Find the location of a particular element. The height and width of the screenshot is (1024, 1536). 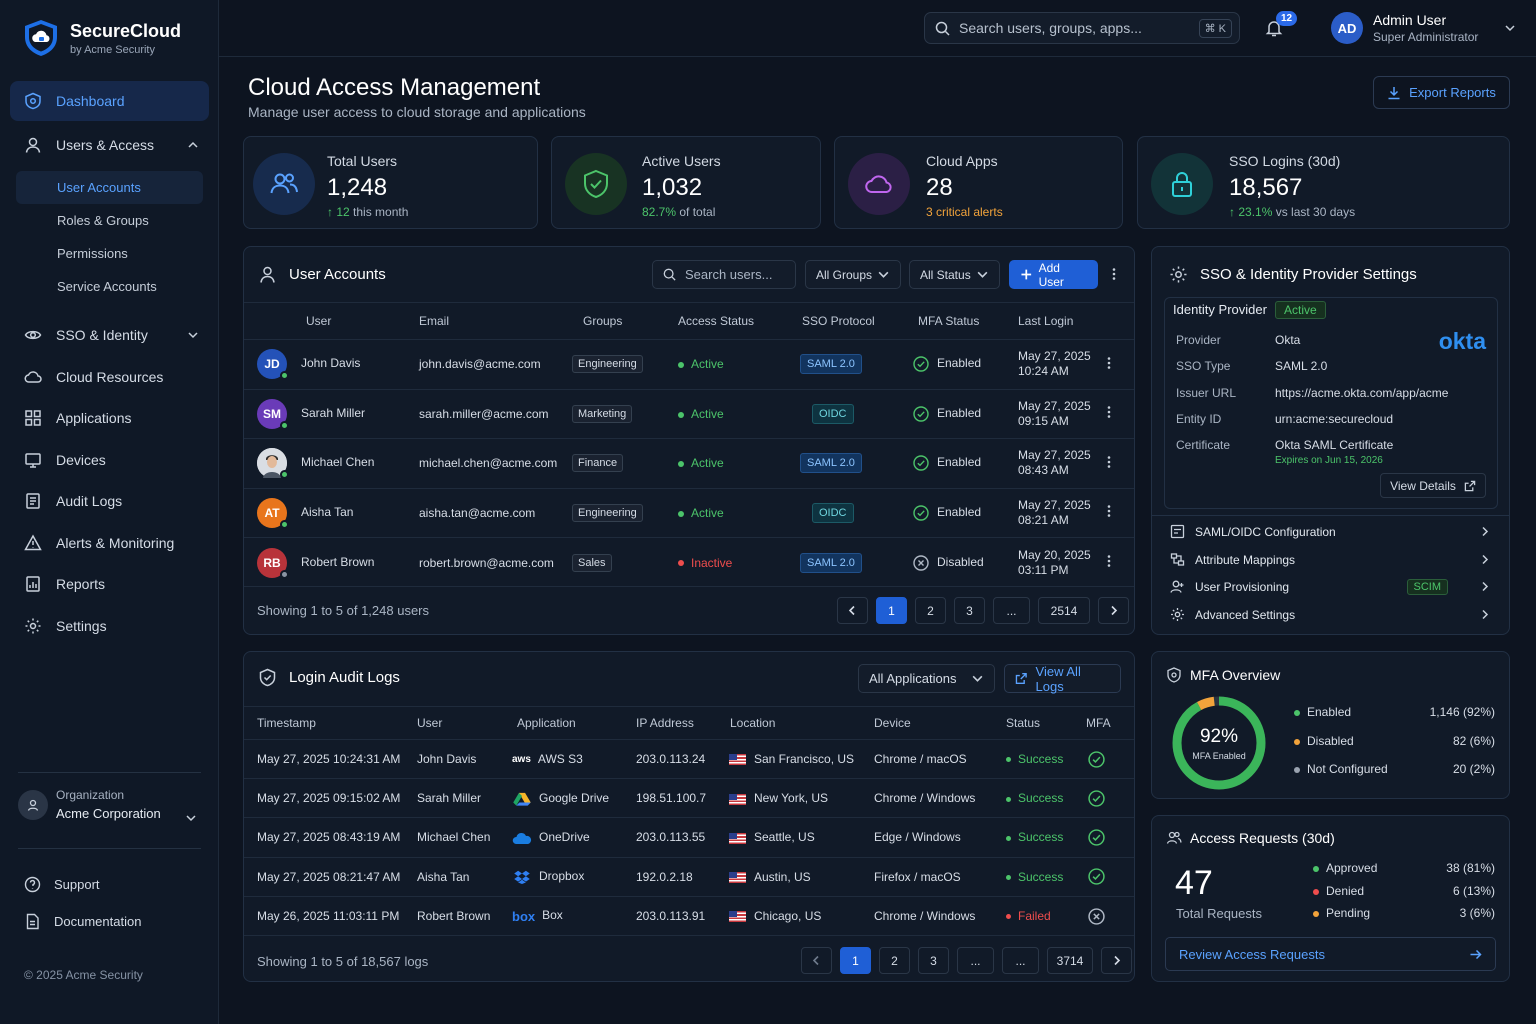

certificate-link: Okta SAML Certificate is located at coordinates (1334, 445).